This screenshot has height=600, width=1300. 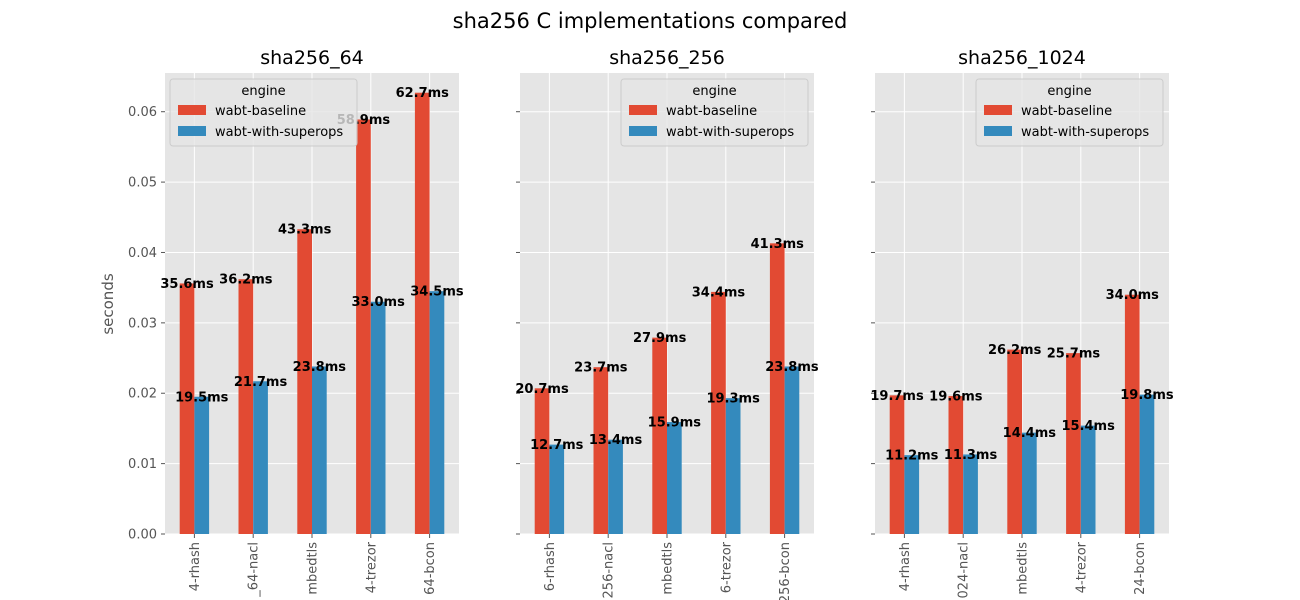 I want to click on panel-title: sha256_256, so click(x=667, y=58).